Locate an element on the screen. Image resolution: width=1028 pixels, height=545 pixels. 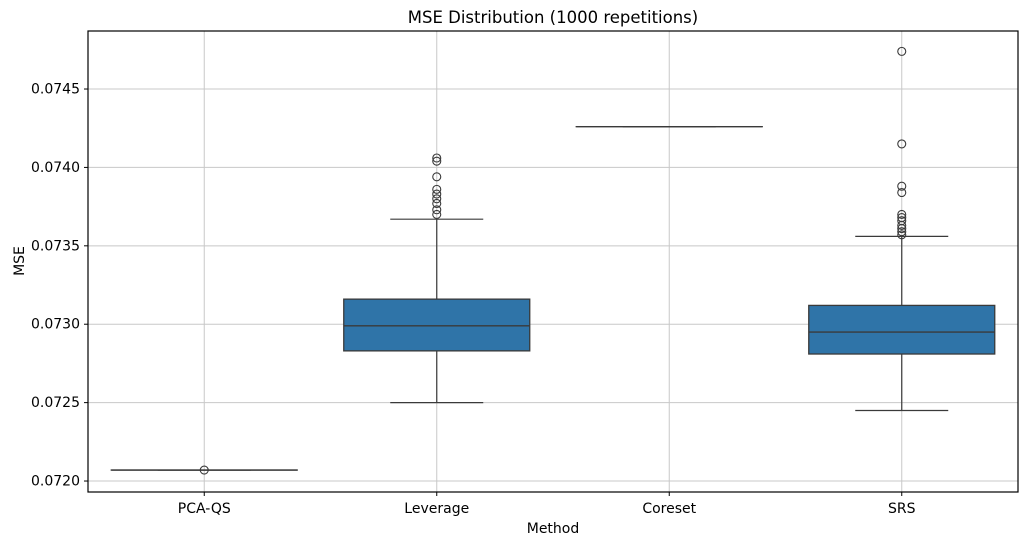
x-axis-label: Method is located at coordinates (553, 529).